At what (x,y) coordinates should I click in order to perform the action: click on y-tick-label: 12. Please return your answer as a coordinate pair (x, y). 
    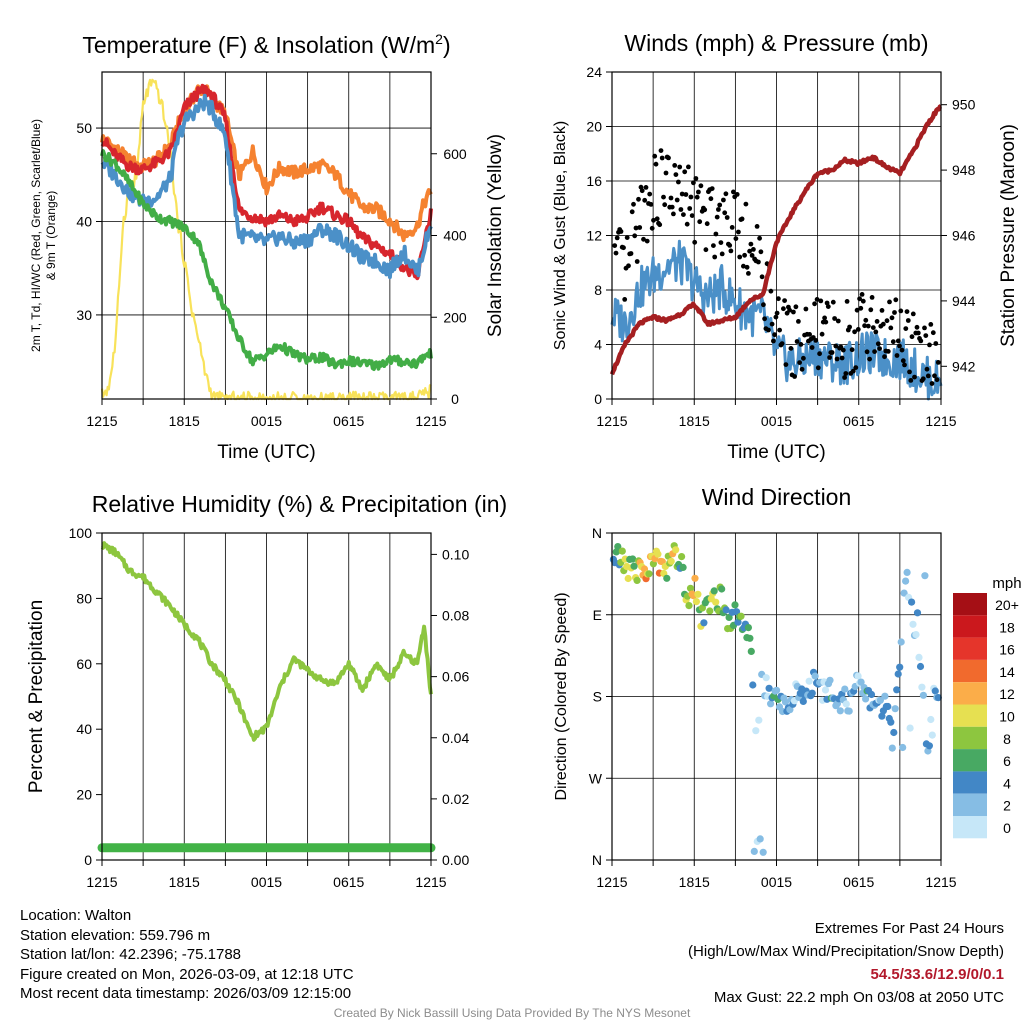
    Looking at the image, I should click on (594, 236).